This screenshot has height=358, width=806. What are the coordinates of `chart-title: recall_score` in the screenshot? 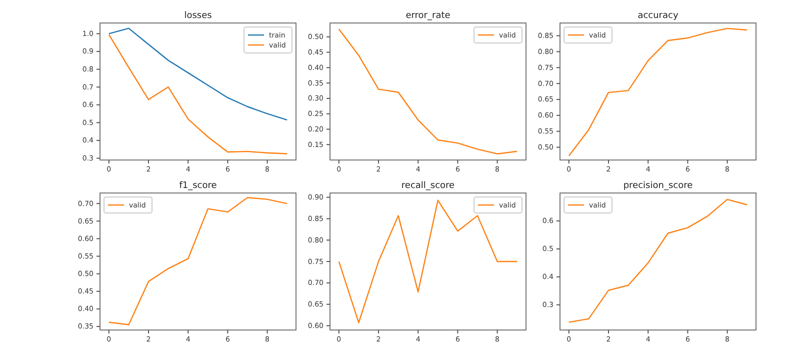 It's located at (428, 186).